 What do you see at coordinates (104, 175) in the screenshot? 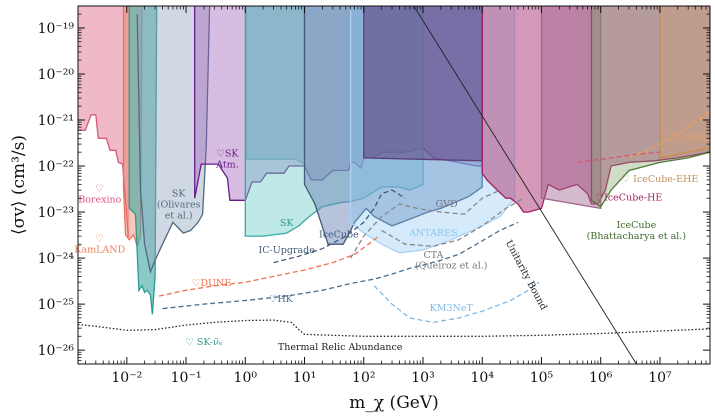
I see `region-edge-borexino` at bounding box center [104, 175].